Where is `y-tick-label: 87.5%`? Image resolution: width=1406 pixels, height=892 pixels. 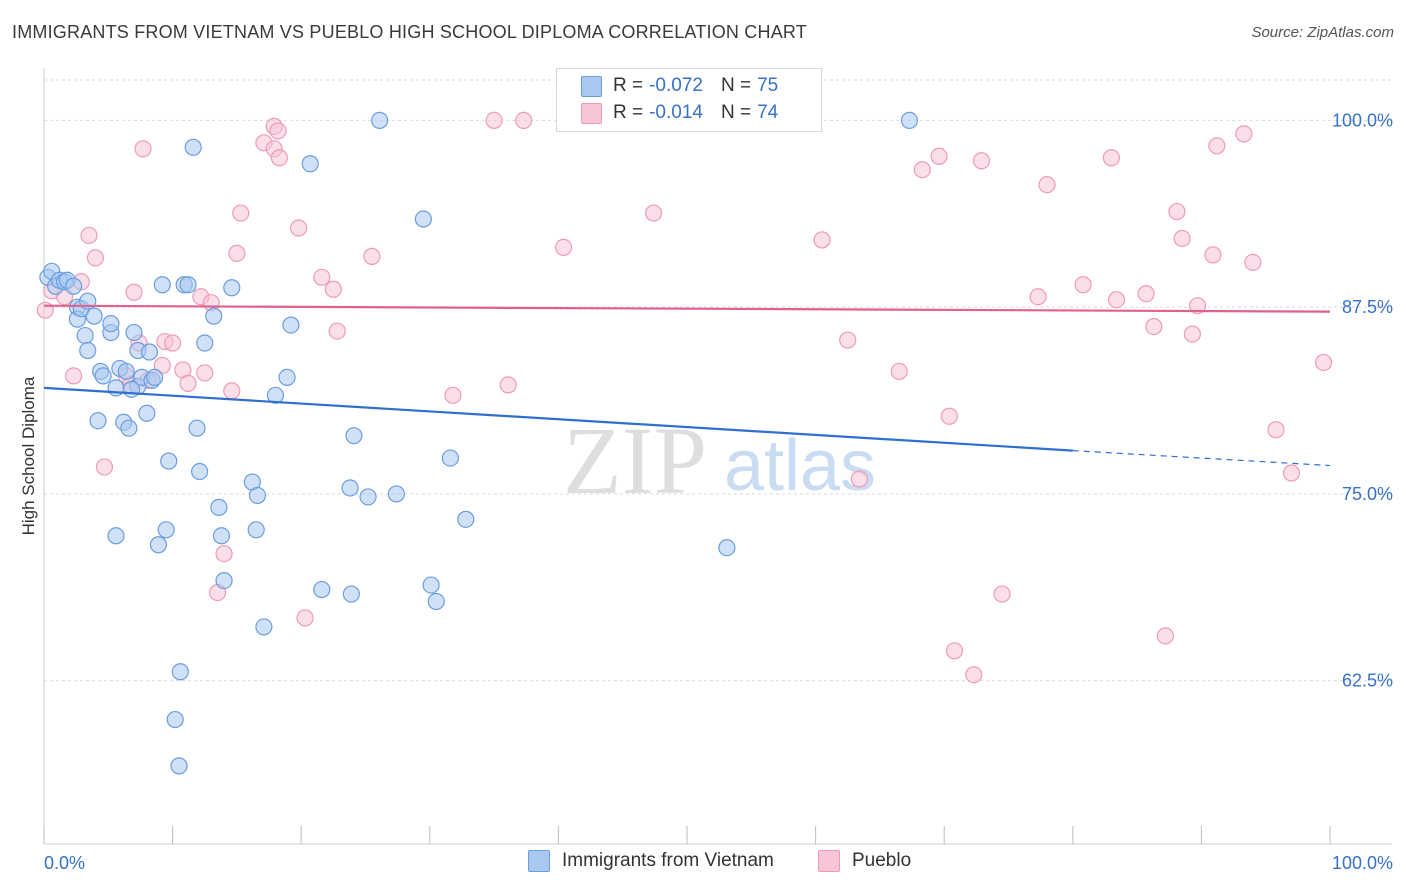
y-tick-label: 87.5% is located at coordinates (1367, 307).